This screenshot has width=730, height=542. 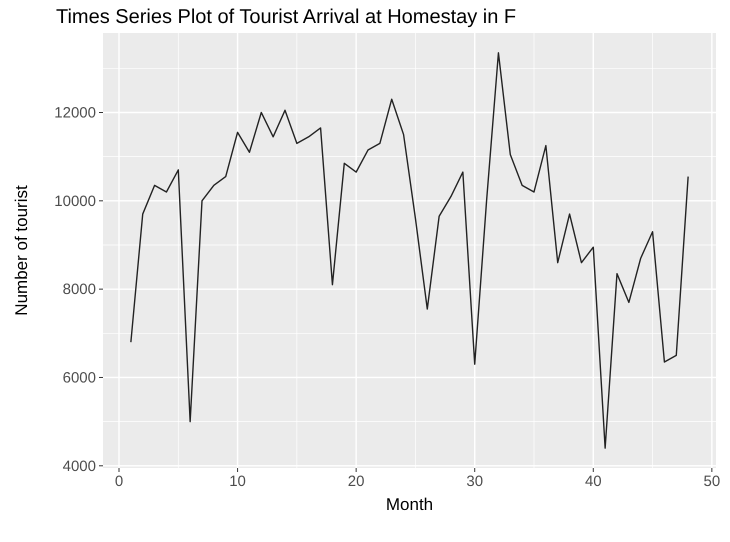 What do you see at coordinates (237, 481) in the screenshot?
I see `x-tick-label: 10` at bounding box center [237, 481].